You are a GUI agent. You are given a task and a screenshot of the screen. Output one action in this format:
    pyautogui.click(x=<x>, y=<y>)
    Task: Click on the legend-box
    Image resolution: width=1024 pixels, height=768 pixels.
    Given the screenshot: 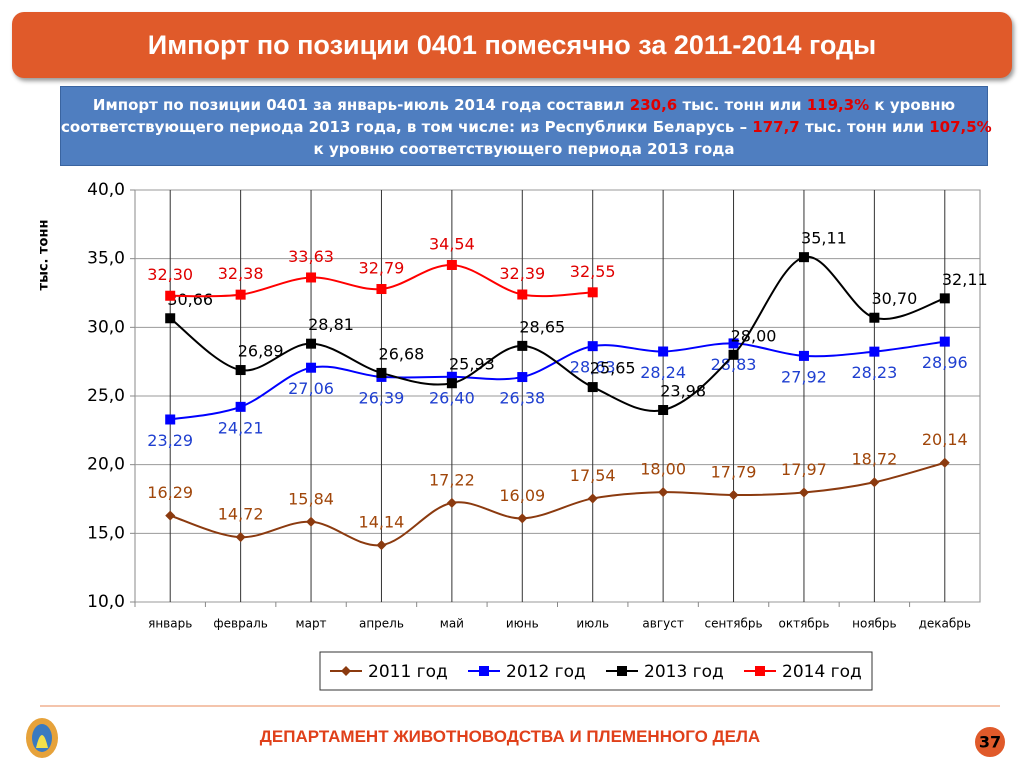 What is the action you would take?
    pyautogui.click(x=596, y=671)
    